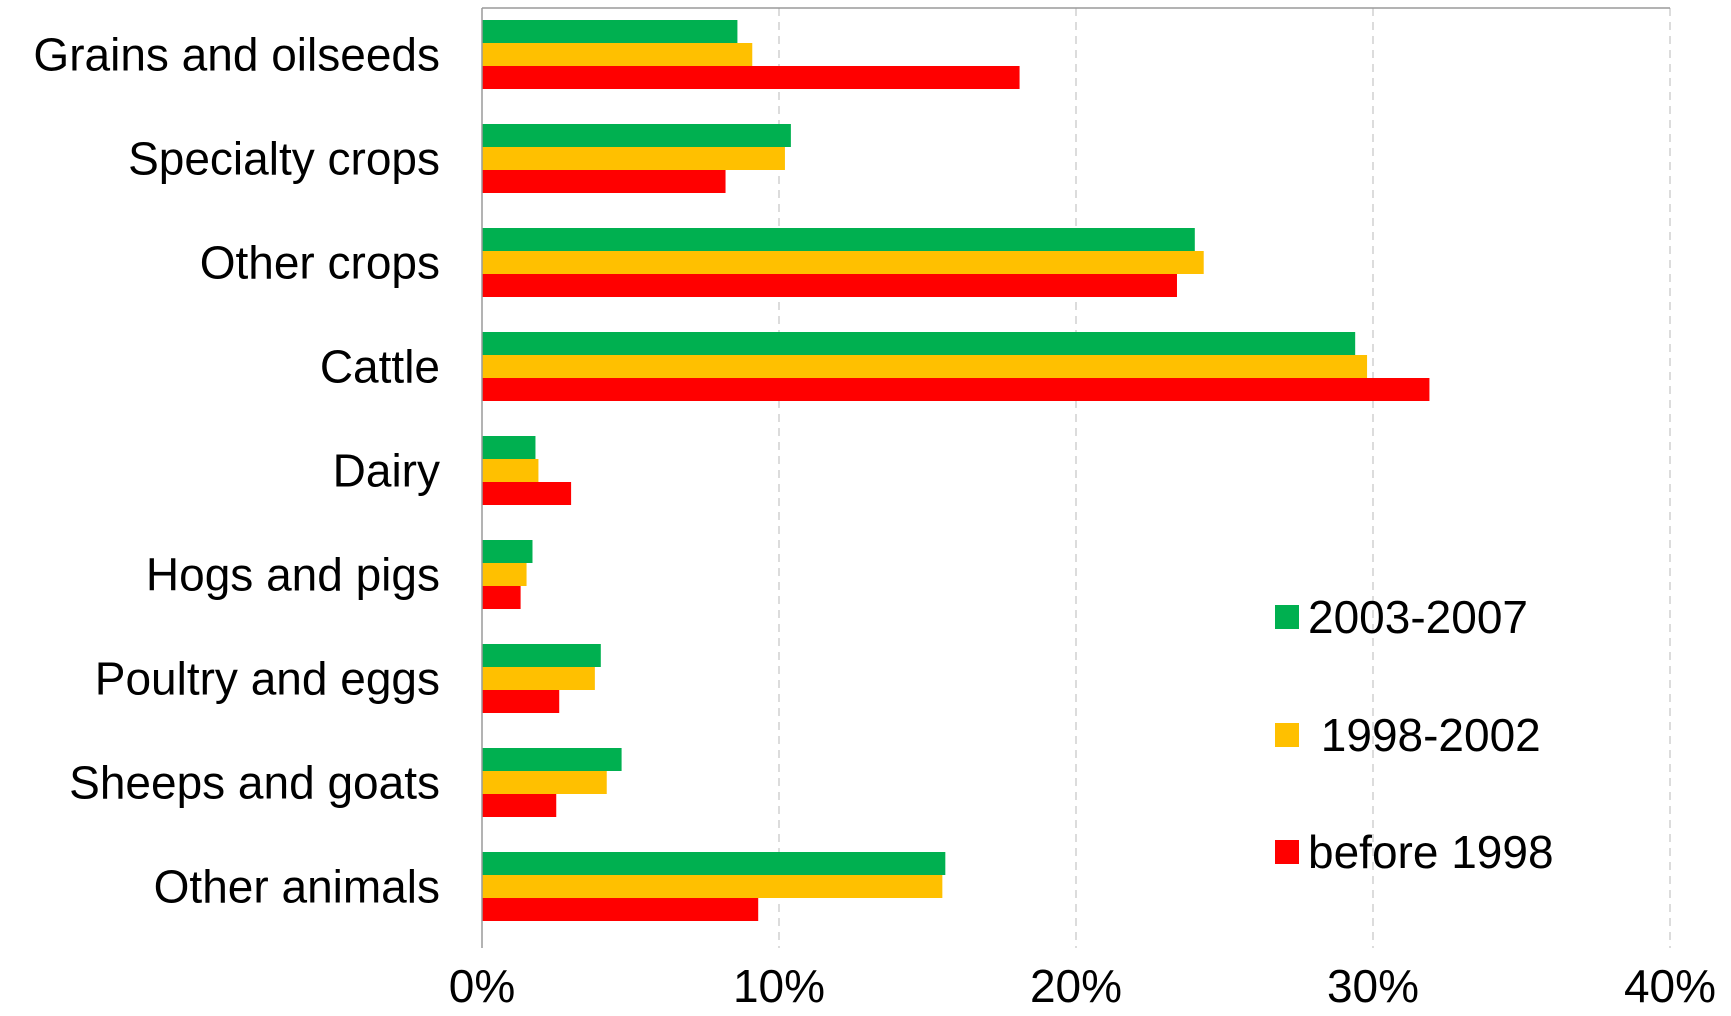 The width and height of the screenshot is (1731, 1016). I want to click on category-label: Poultry and eggs, so click(267, 679).